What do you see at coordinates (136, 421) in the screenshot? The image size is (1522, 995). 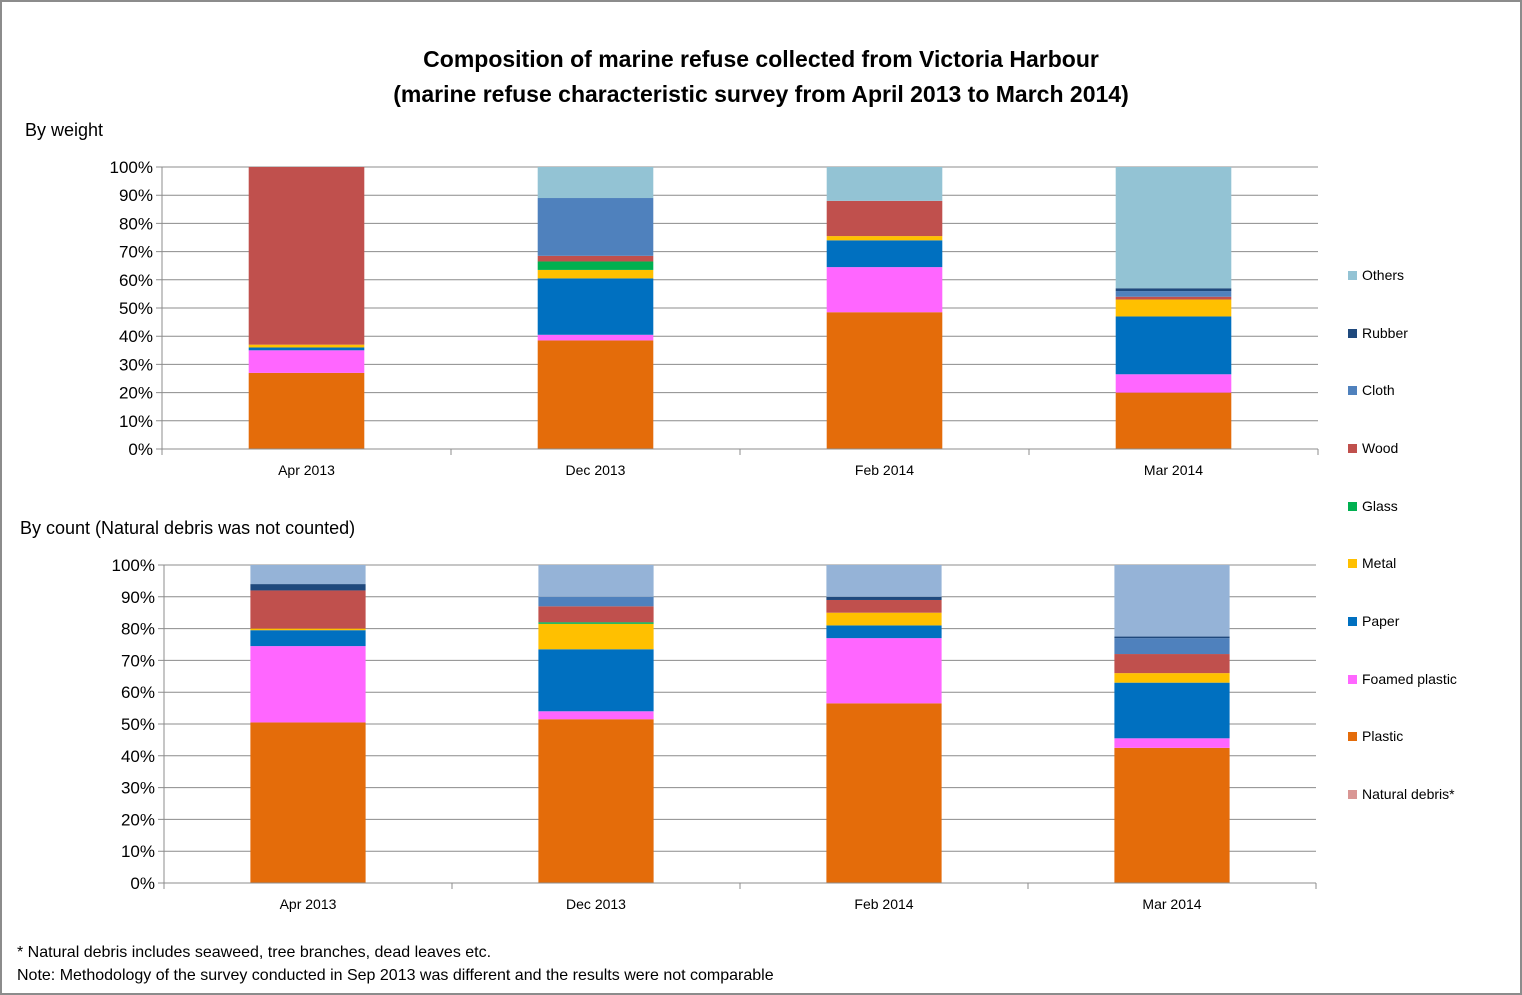 I see `y-tick-label: 10%` at bounding box center [136, 421].